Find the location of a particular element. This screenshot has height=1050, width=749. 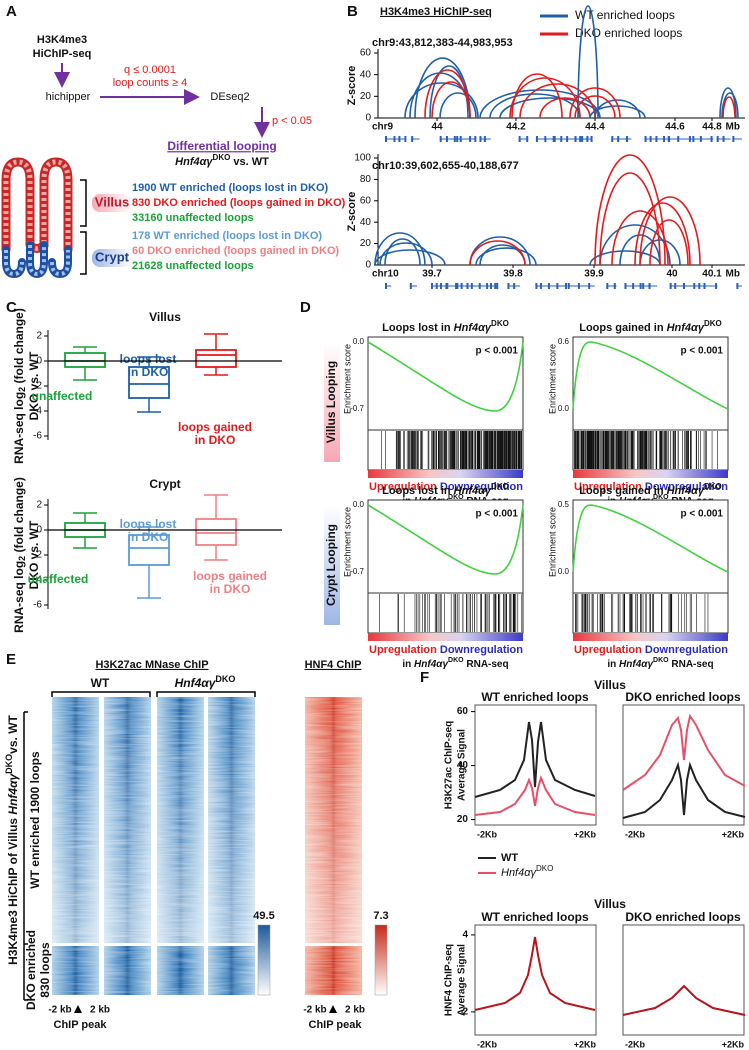

y-tick-label: 40 is located at coordinates (366, 74).